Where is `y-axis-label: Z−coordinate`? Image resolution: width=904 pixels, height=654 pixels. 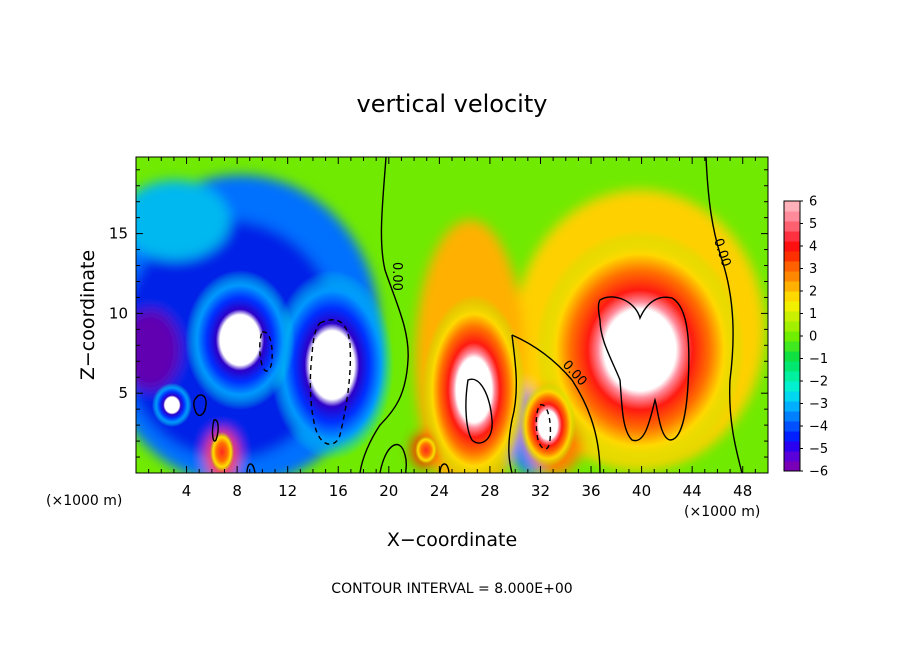 y-axis-label: Z−coordinate is located at coordinates (88, 315).